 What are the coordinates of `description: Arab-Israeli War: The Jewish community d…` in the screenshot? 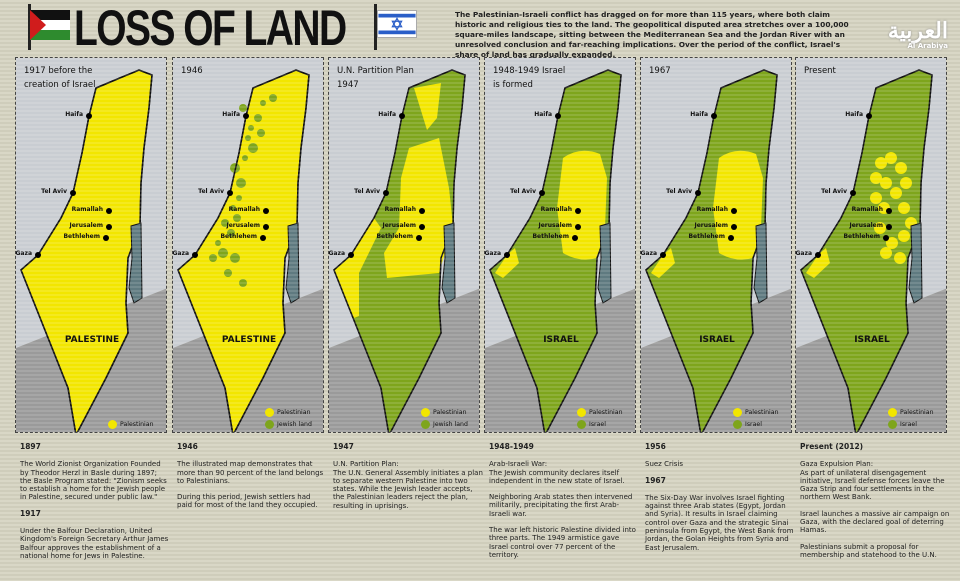 It's located at (557, 472).